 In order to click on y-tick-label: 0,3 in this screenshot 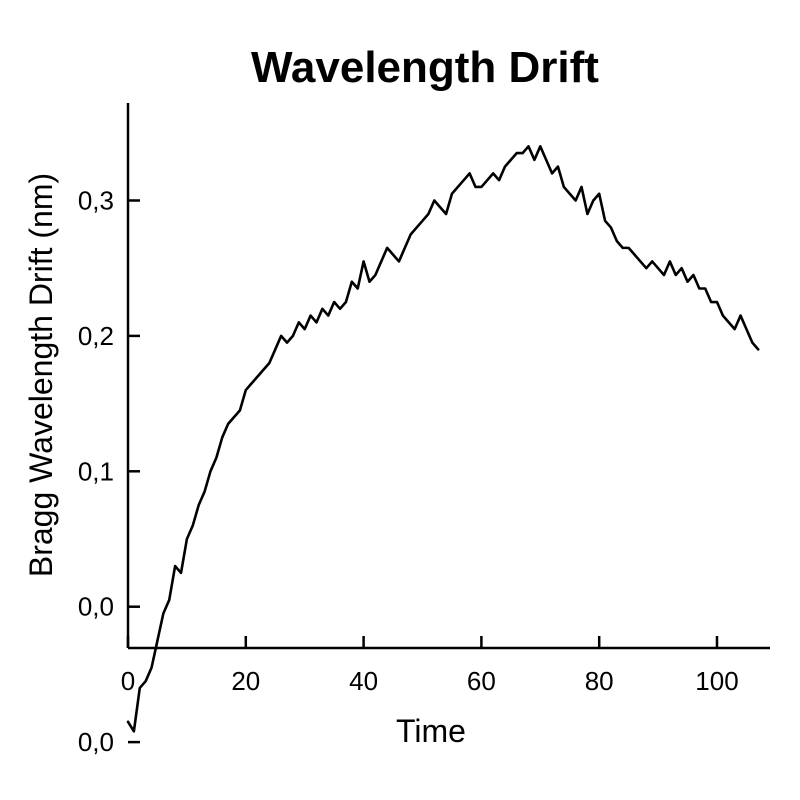, I will do `click(96, 200)`.